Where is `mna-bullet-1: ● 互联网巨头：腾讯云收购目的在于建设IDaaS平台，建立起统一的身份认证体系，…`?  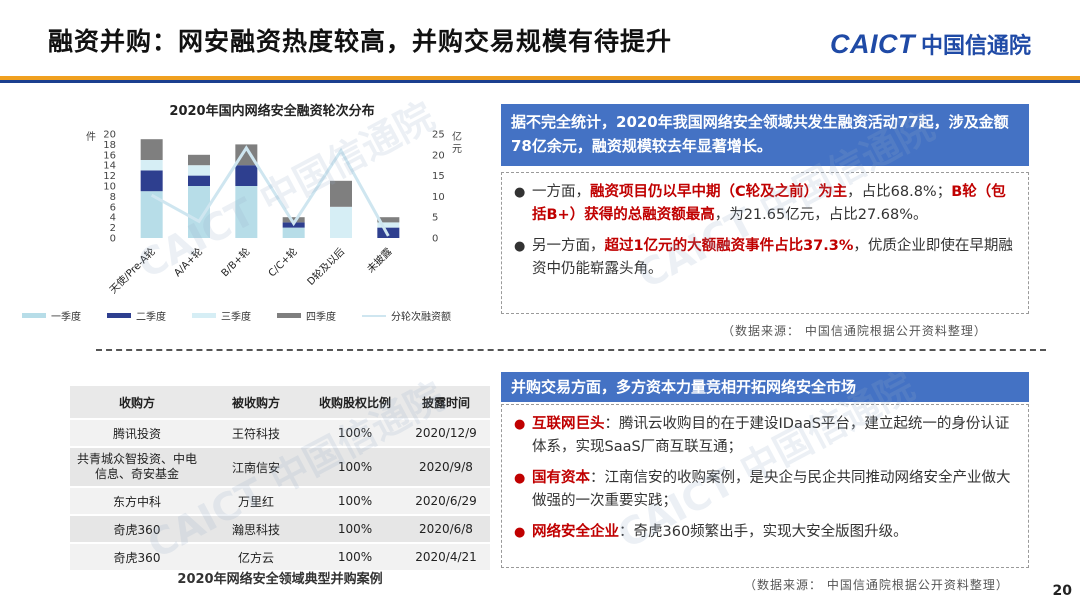
mna-bullet-1: ● 互联网巨头：腾讯云收购目的在于建设IDaaS平台，建立起统一的身份认证体系，… is located at coordinates (765, 436).